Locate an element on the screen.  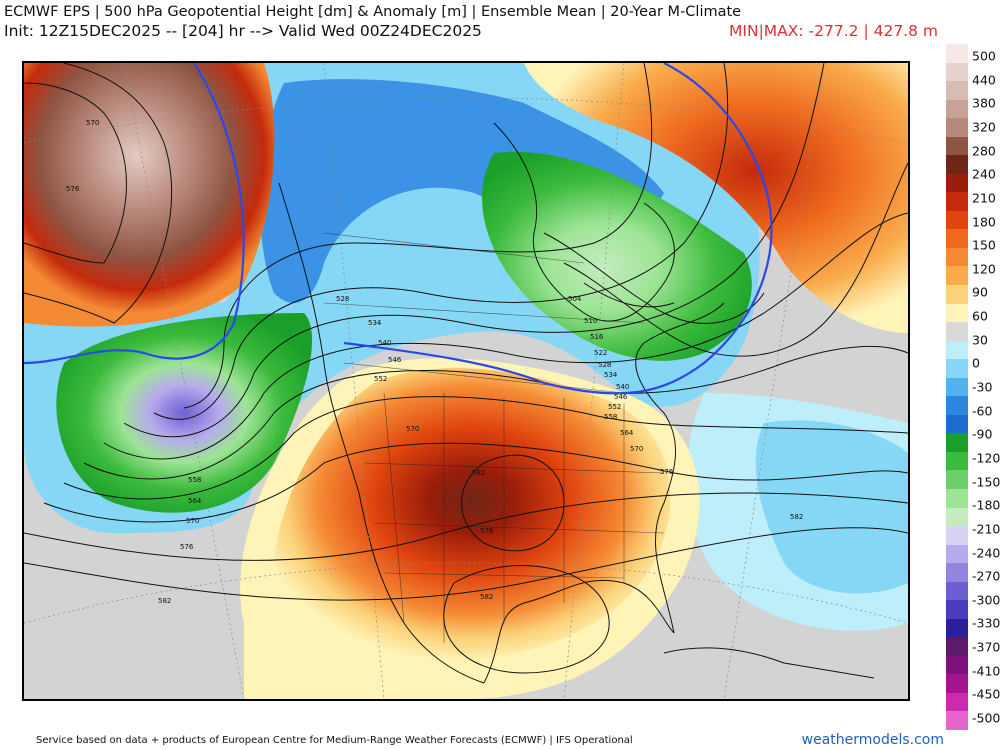
colorbar-label: 240 is located at coordinates (984, 174).